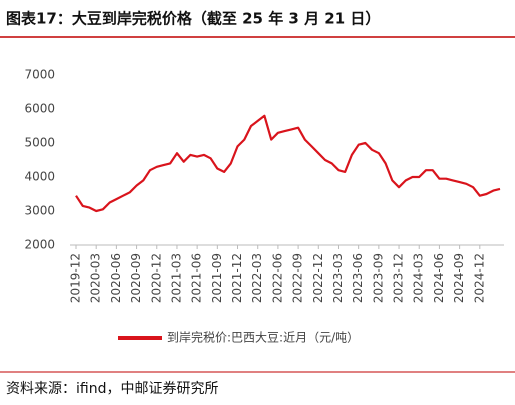 Image resolution: width=515 pixels, height=405 pixels. Describe the element at coordinates (479, 278) in the screenshot. I see `x-tick-label: 2024-12` at that location.